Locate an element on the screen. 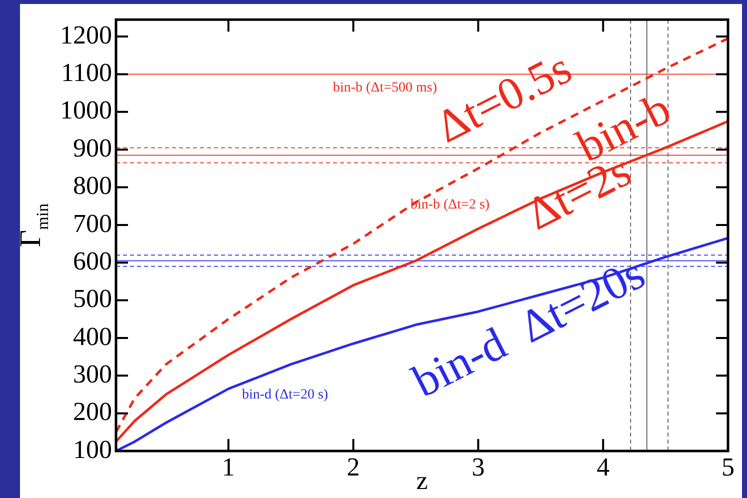  y-tick-label: 400 is located at coordinates (92, 336).